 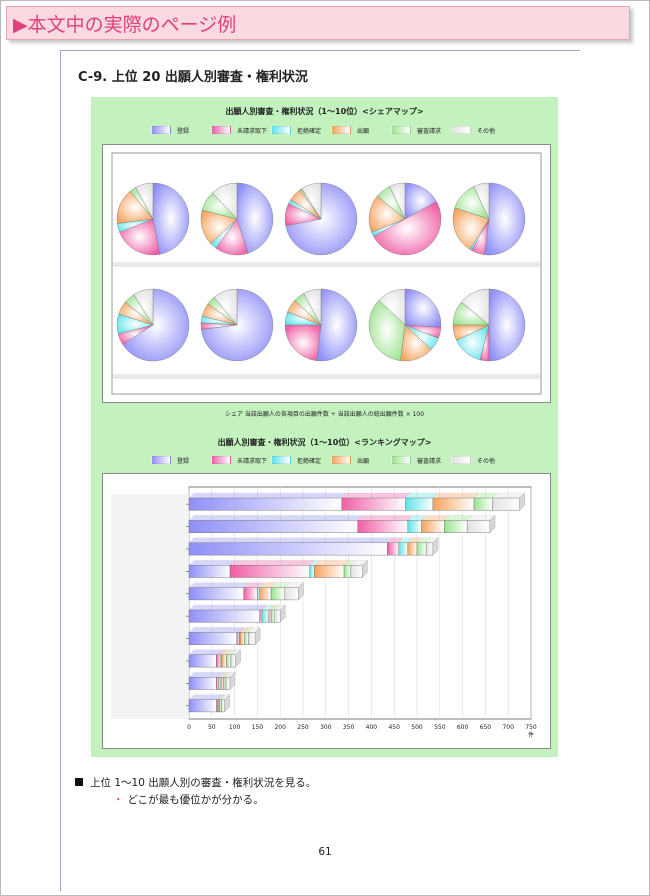 What do you see at coordinates (324, 111) in the screenshot?
I see `pie-chart-title: 出願人別審査・権利状況（1～10位）<シェアマップ>` at bounding box center [324, 111].